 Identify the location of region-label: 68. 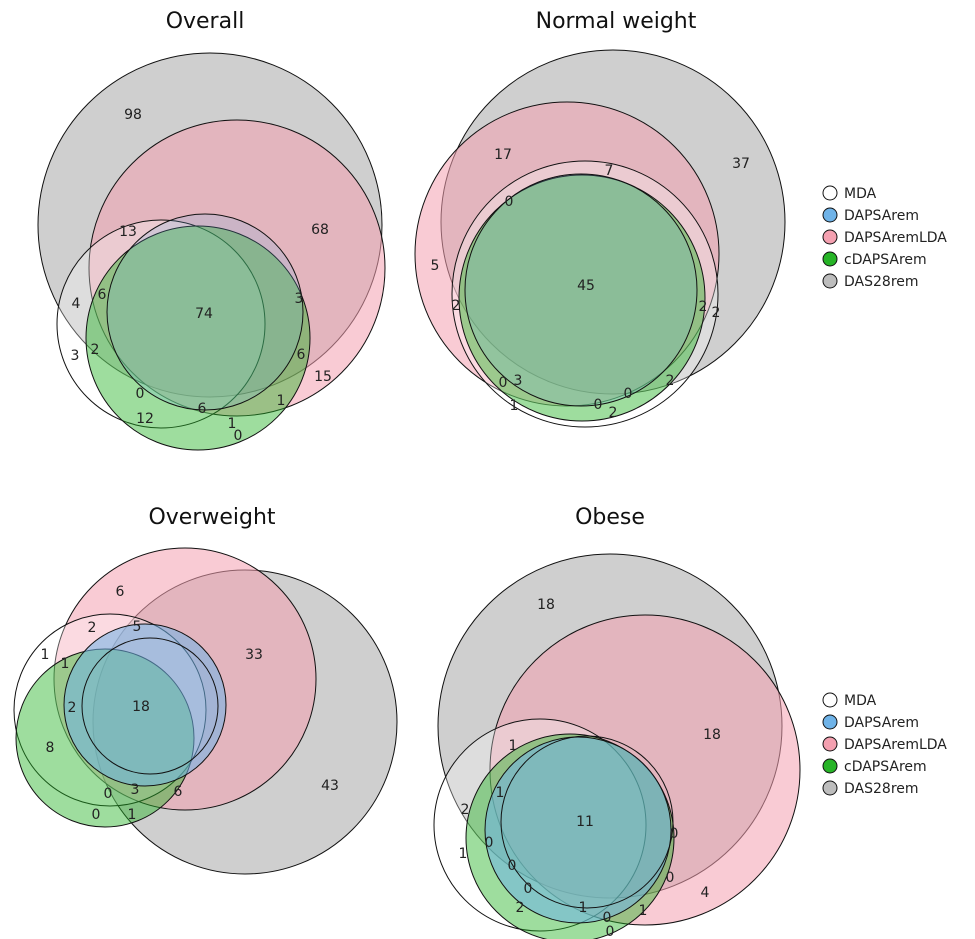
(320, 230).